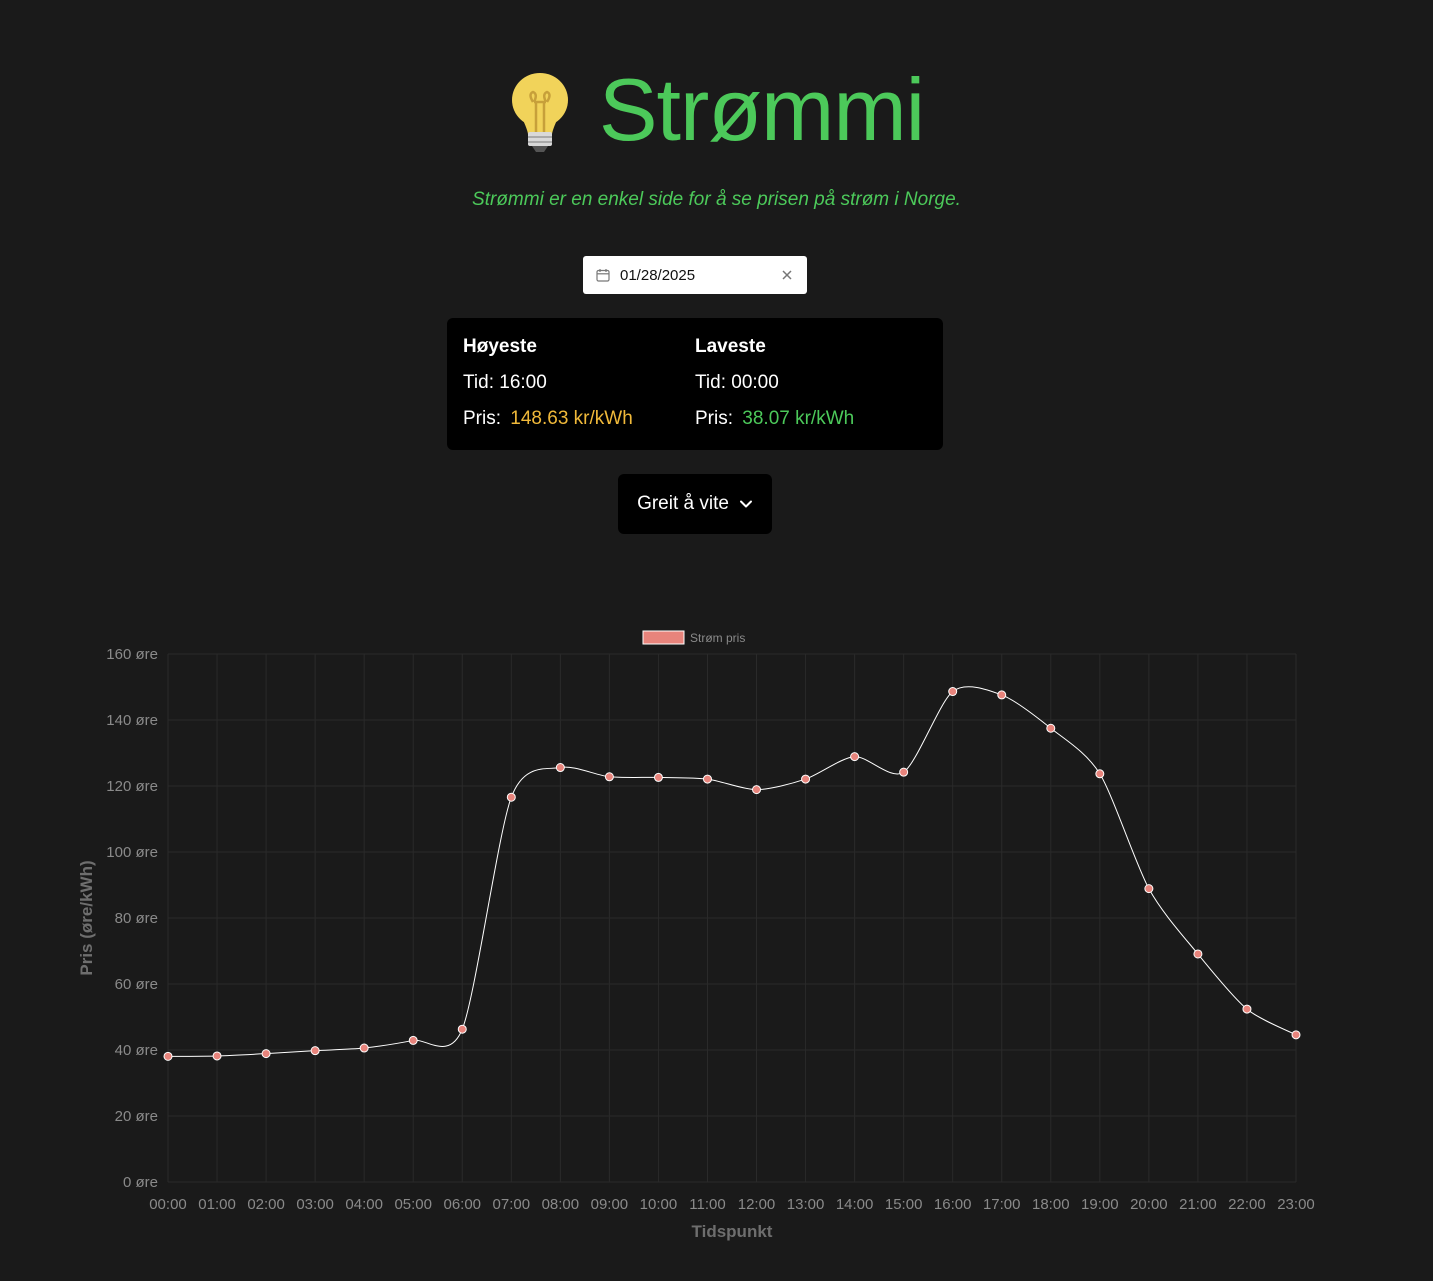 The height and width of the screenshot is (1281, 1433). What do you see at coordinates (132, 720) in the screenshot?
I see `y-tick-label: 140 øre` at bounding box center [132, 720].